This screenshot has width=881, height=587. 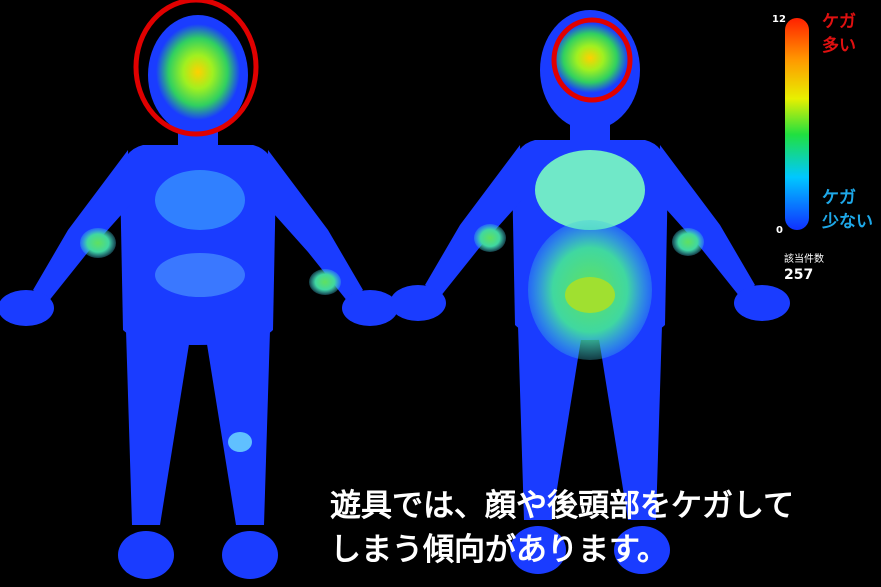 I want to click on low-label: 少ない, so click(x=847, y=222).